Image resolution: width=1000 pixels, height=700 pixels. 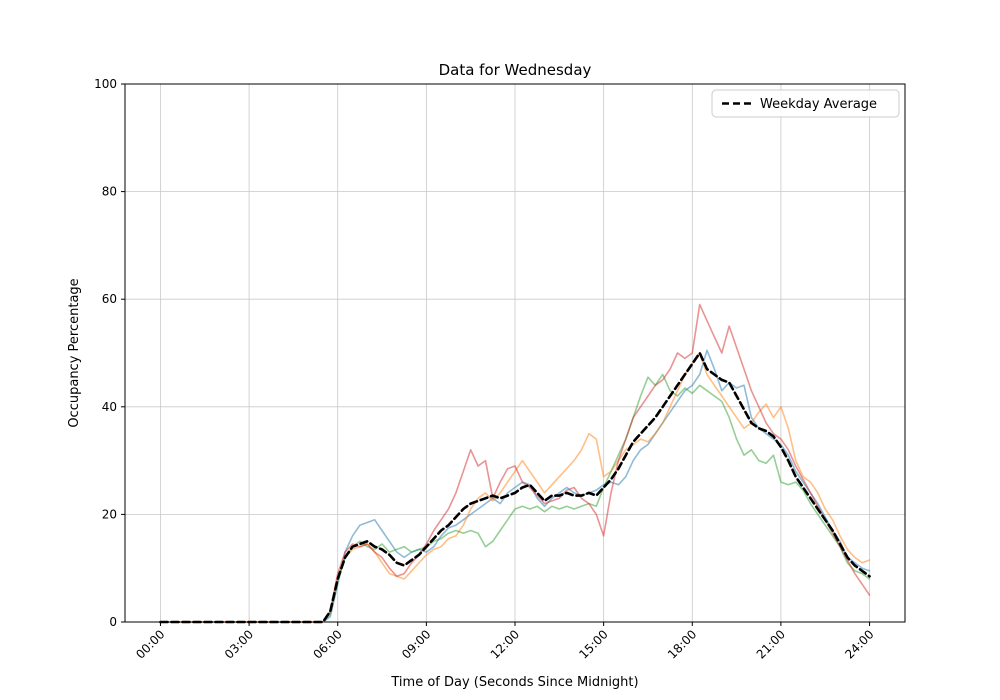 What do you see at coordinates (113, 622) in the screenshot?
I see `y-tick-label: 0` at bounding box center [113, 622].